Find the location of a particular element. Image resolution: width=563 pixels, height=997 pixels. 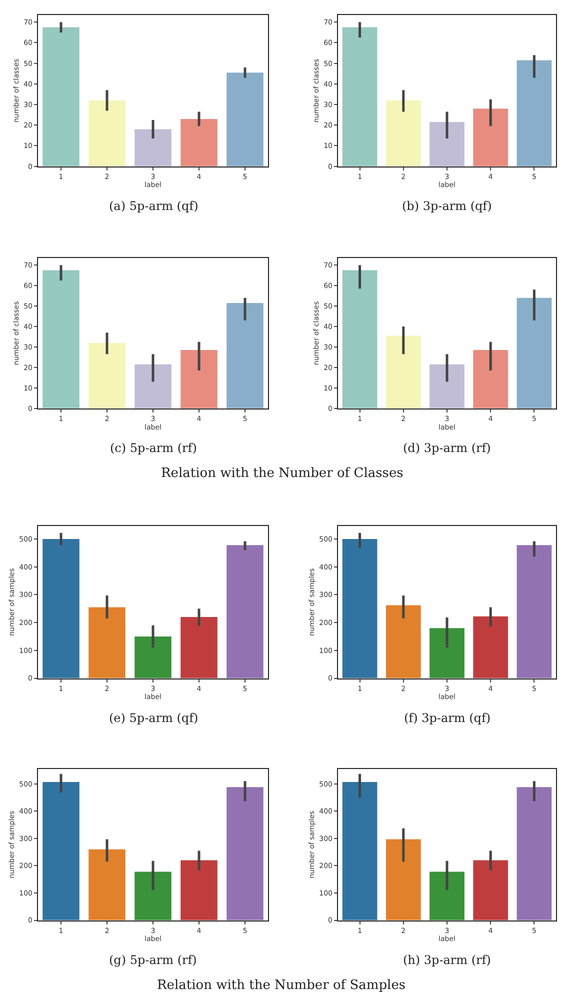

text: (a) 5p-arm (qf) is located at coordinates (153, 206).